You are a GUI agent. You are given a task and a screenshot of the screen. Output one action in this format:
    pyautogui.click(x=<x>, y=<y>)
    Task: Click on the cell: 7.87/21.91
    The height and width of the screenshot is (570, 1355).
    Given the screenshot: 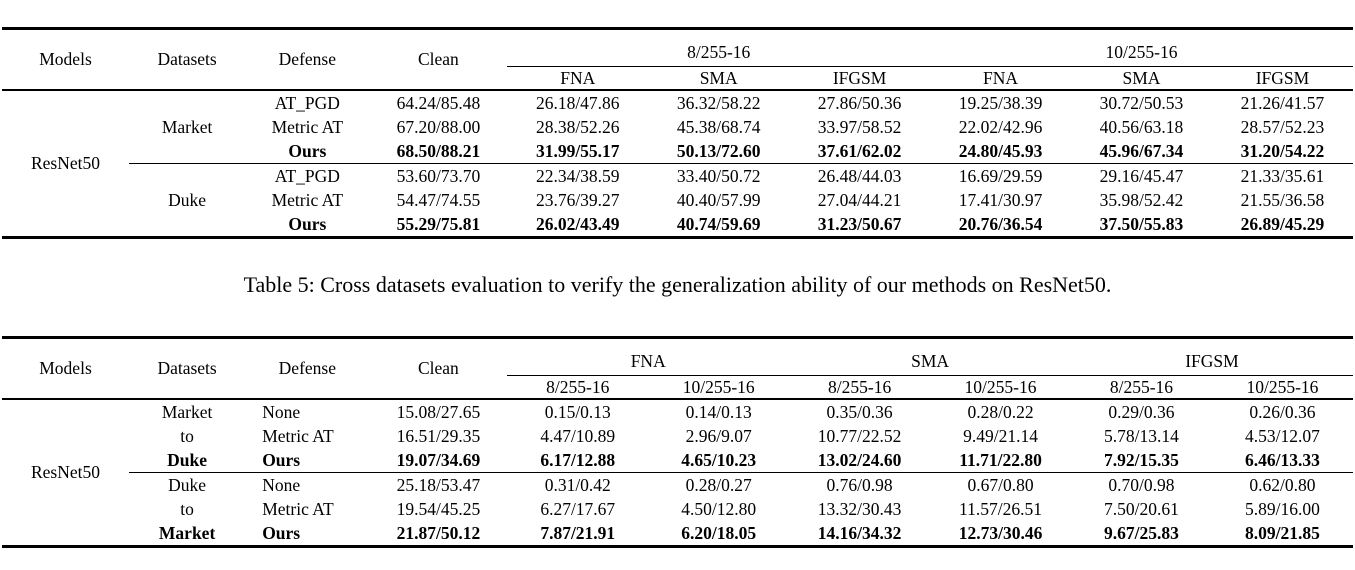 What is the action you would take?
    pyautogui.click(x=578, y=532)
    